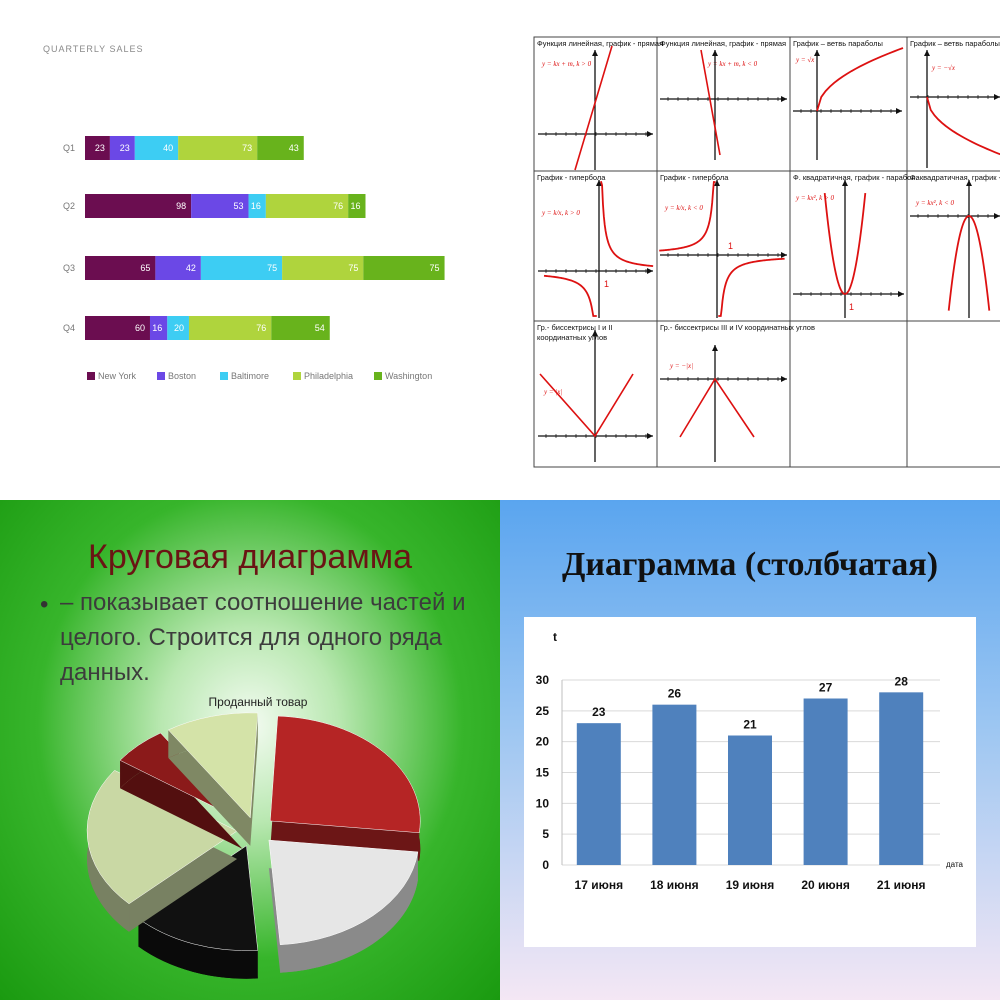 This screenshot has height=1000, width=1000. I want to click on legend-swatch-baltimore, so click(224, 376).